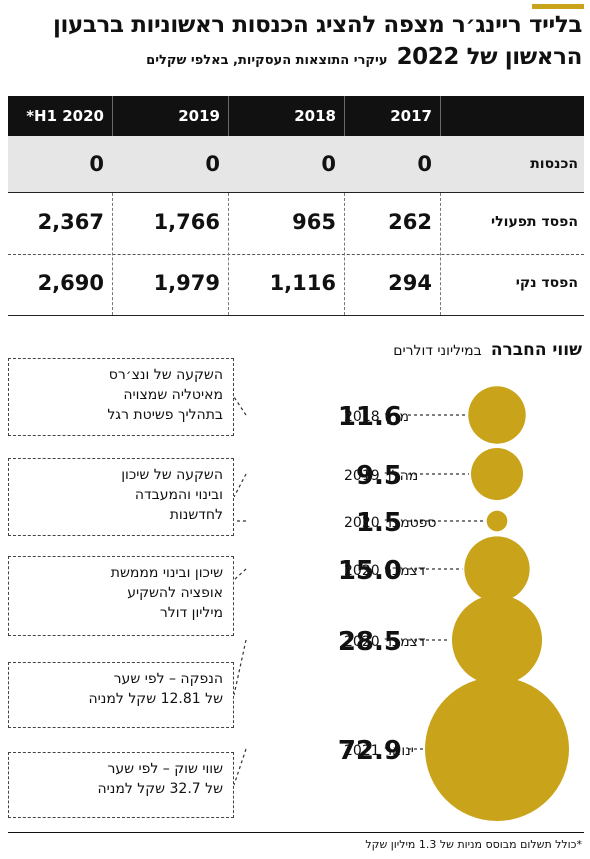 Image resolution: width=590 pixels, height=859 pixels. What do you see at coordinates (166, 573) in the screenshot?
I see `note-line: שיכון ובינוי מממשת` at bounding box center [166, 573].